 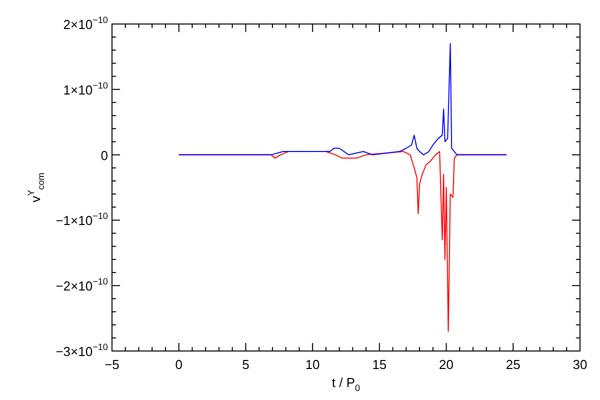 I want to click on y-tick-label: −1×10$^{−10}$, so click(x=82, y=219).